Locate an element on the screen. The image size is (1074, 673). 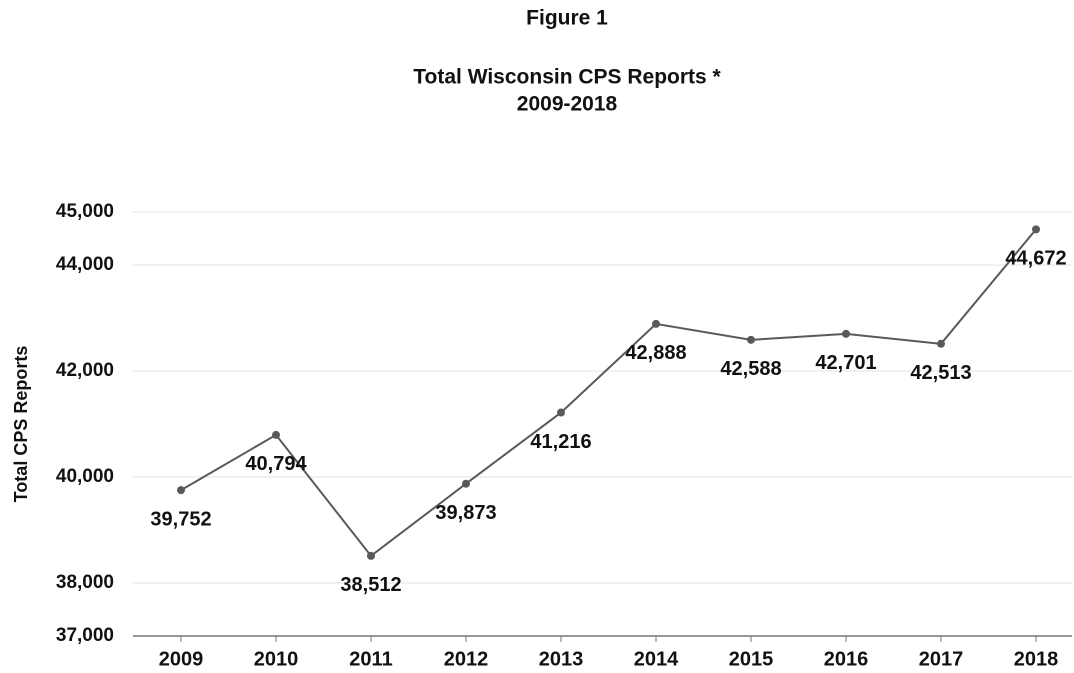
x-tick-label: 2017 is located at coordinates (941, 659).